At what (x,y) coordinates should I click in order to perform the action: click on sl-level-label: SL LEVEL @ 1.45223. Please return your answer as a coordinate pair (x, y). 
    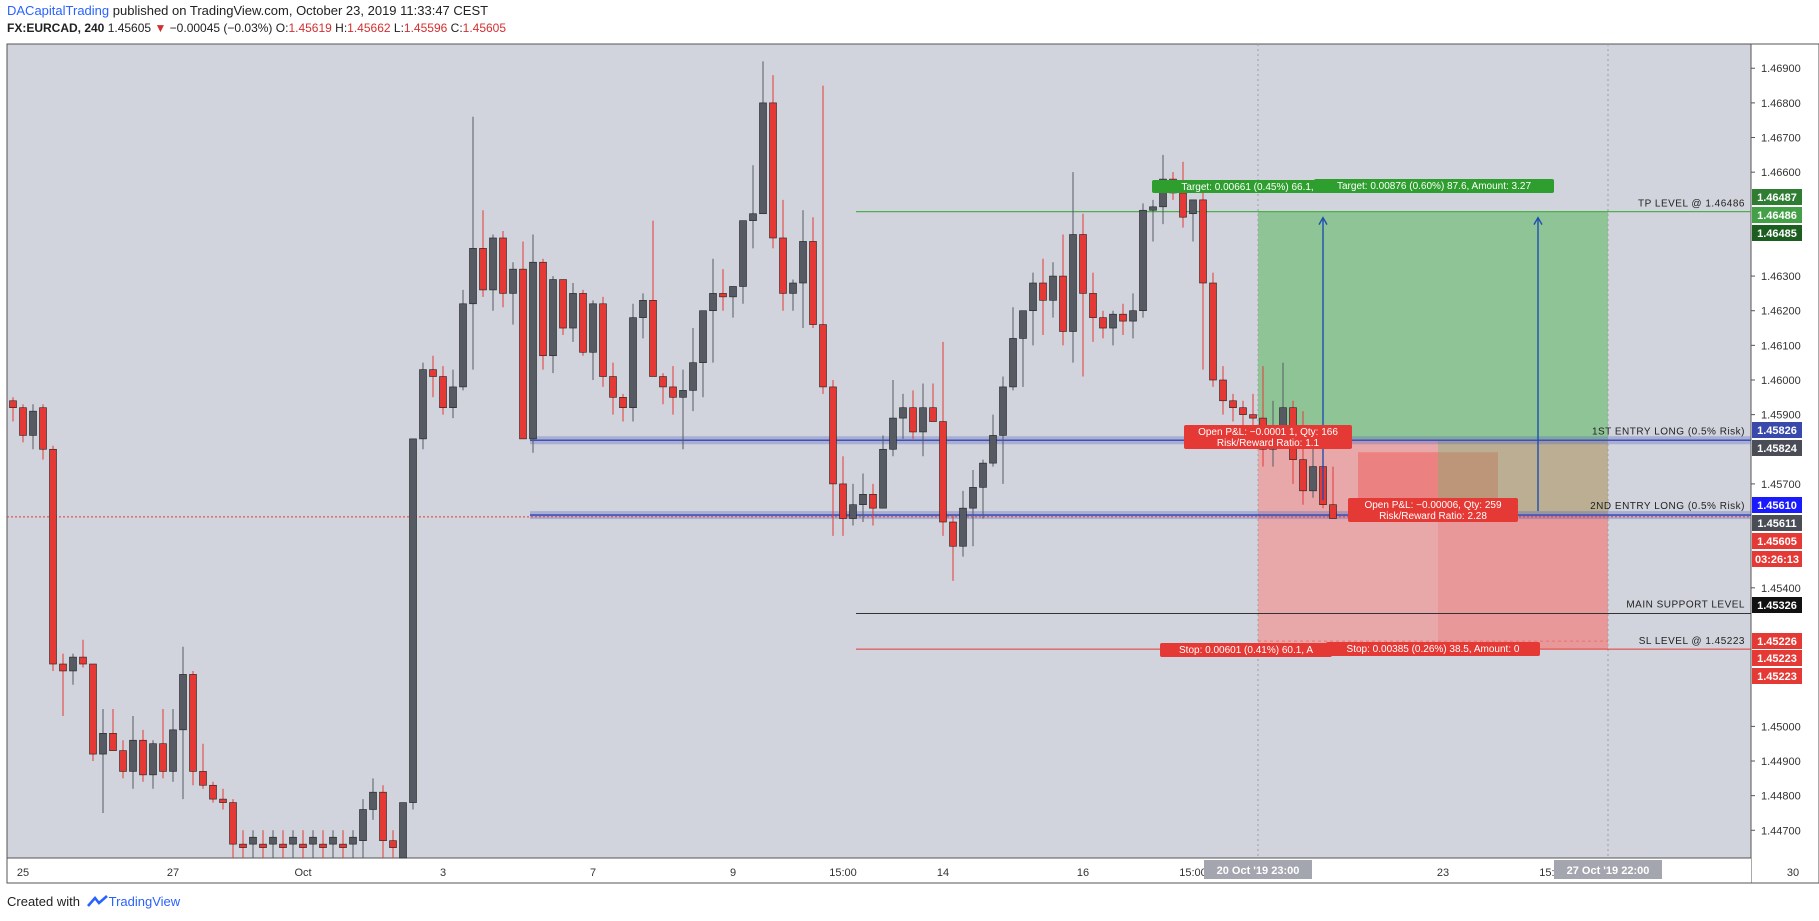
    Looking at the image, I should click on (1692, 641).